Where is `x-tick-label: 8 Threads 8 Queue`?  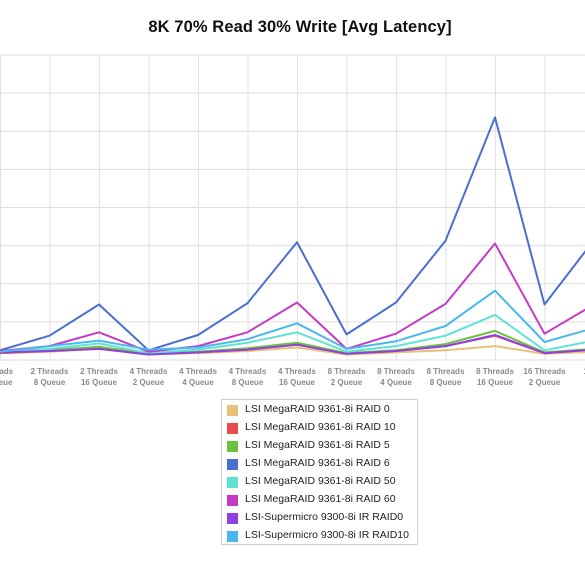
x-tick-label: 8 Threads 8 Queue is located at coordinates (446, 377).